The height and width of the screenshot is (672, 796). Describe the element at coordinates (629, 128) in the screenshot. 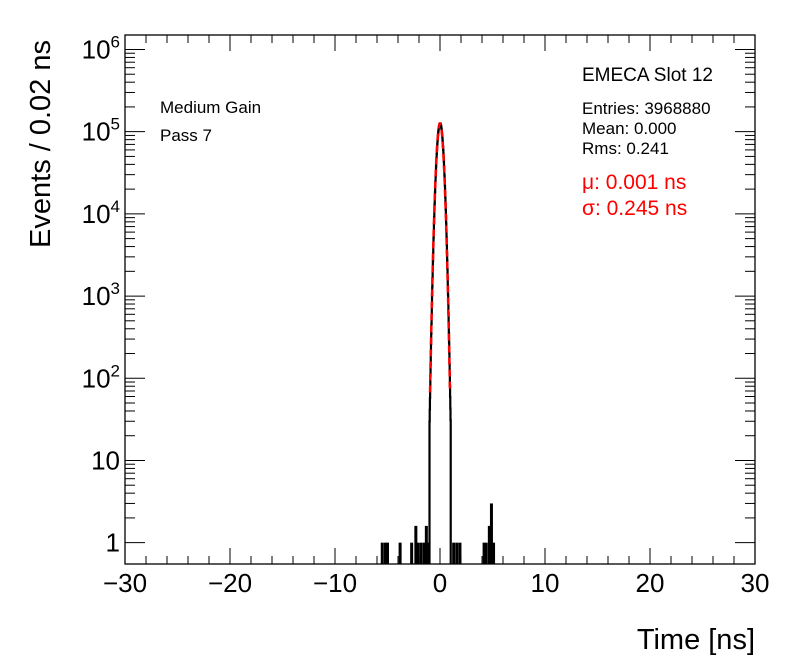

I see `stats-mean: Mean: 0.000` at that location.